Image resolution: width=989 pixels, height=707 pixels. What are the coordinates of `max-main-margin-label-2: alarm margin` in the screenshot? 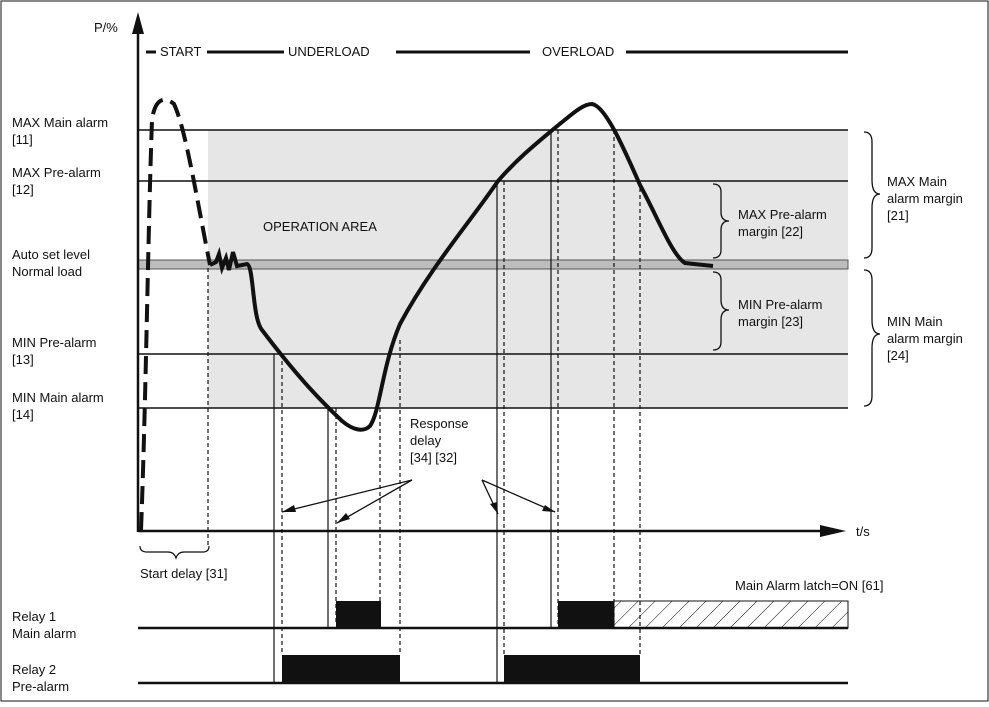 It's located at (925, 198).